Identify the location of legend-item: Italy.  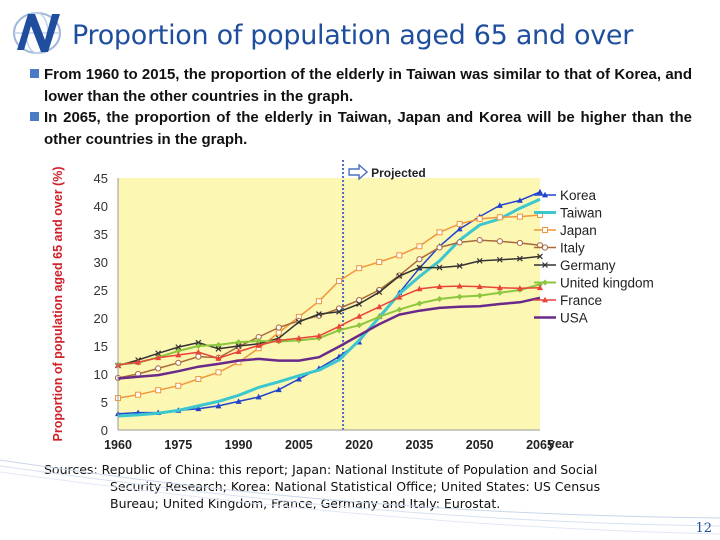
(559, 248).